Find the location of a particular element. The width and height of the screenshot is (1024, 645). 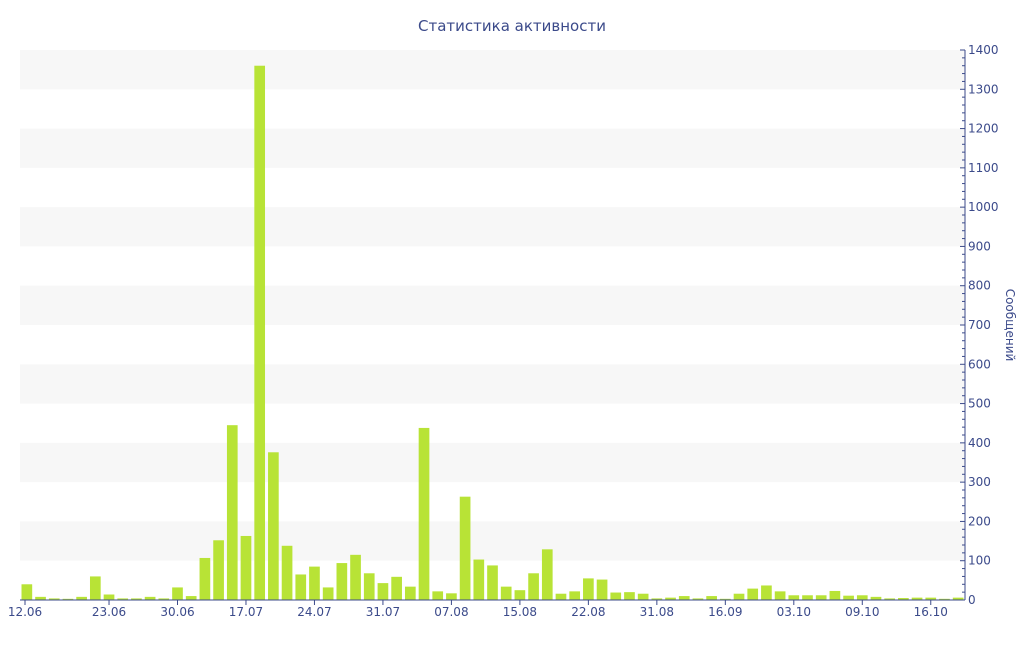

x-tick-label: 15.08 is located at coordinates (520, 612).